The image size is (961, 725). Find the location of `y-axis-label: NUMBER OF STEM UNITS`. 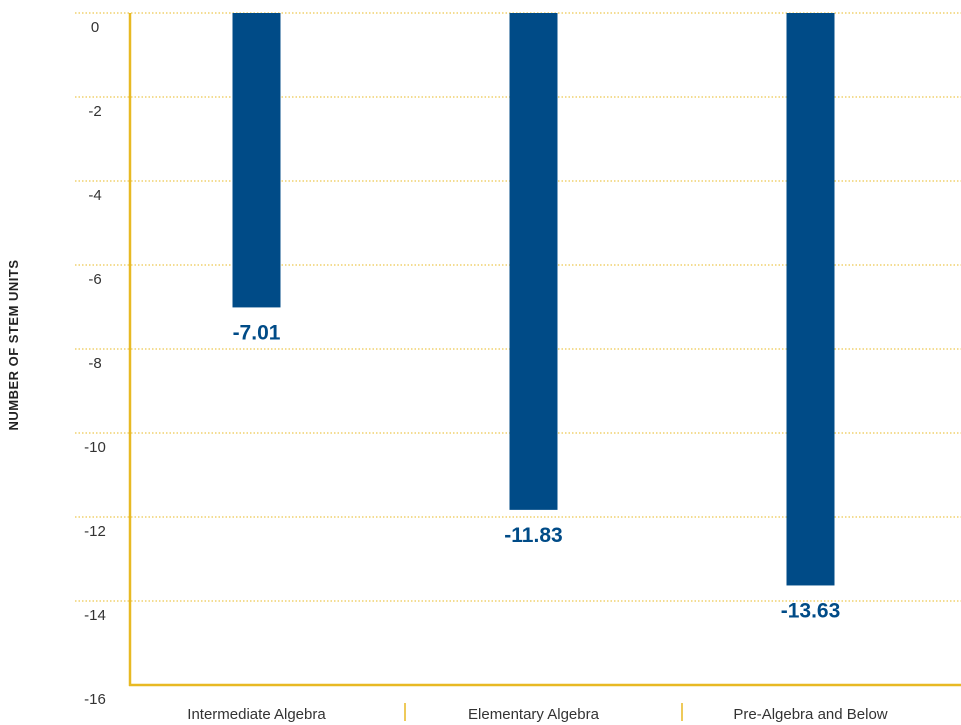

y-axis-label: NUMBER OF STEM UNITS is located at coordinates (13, 344).